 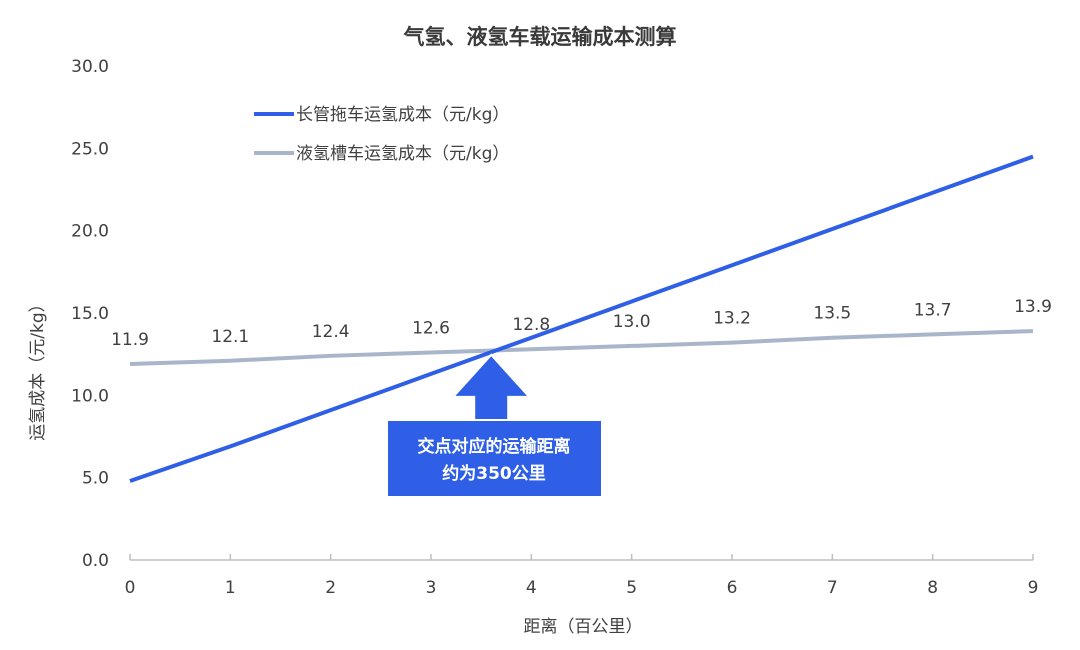 I want to click on callout-line-2: 约为350公里, so click(x=494, y=473).